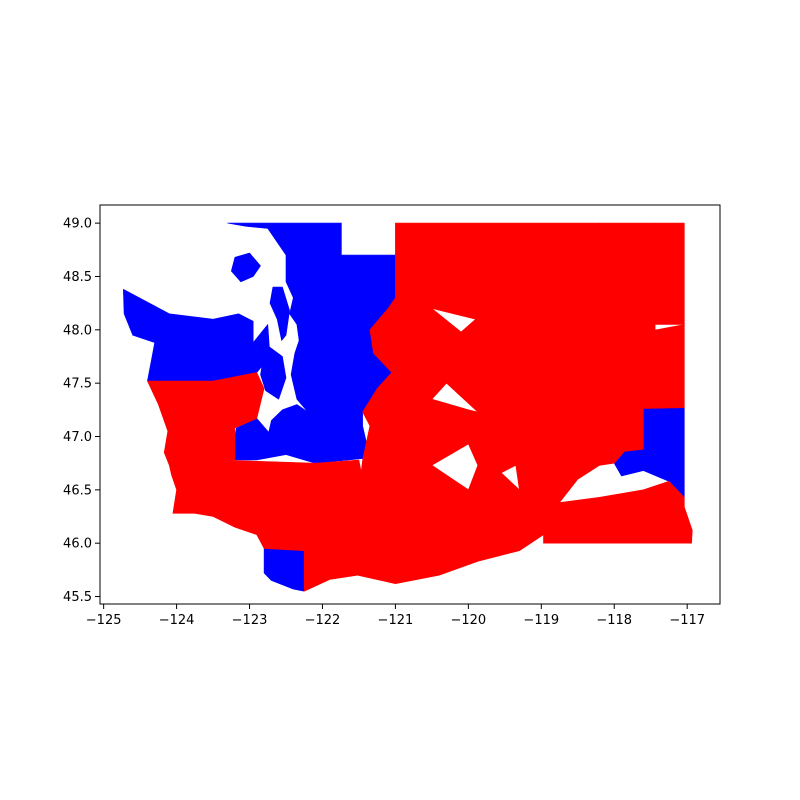 Image resolution: width=800 pixels, height=800 pixels. Describe the element at coordinates (656, 512) in the screenshot. I see `county-region-garfield` at that location.